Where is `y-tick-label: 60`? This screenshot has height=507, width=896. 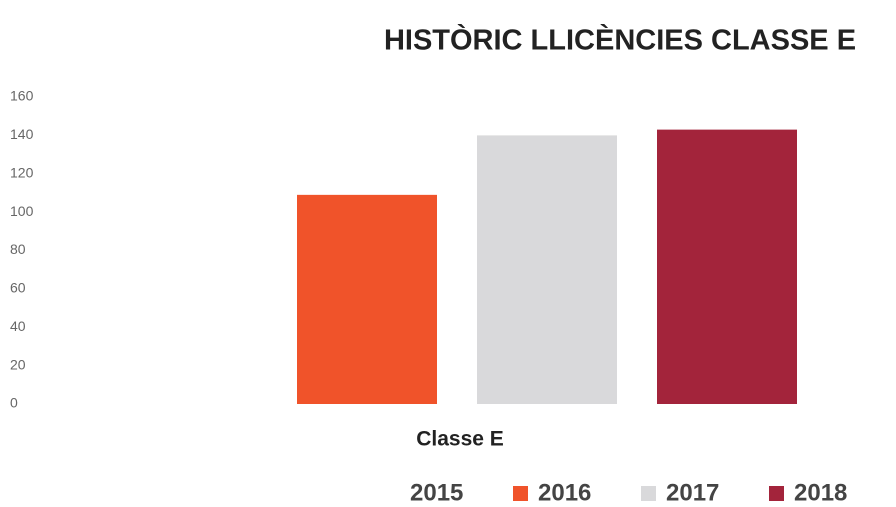
y-tick-label: 60 is located at coordinates (18, 288).